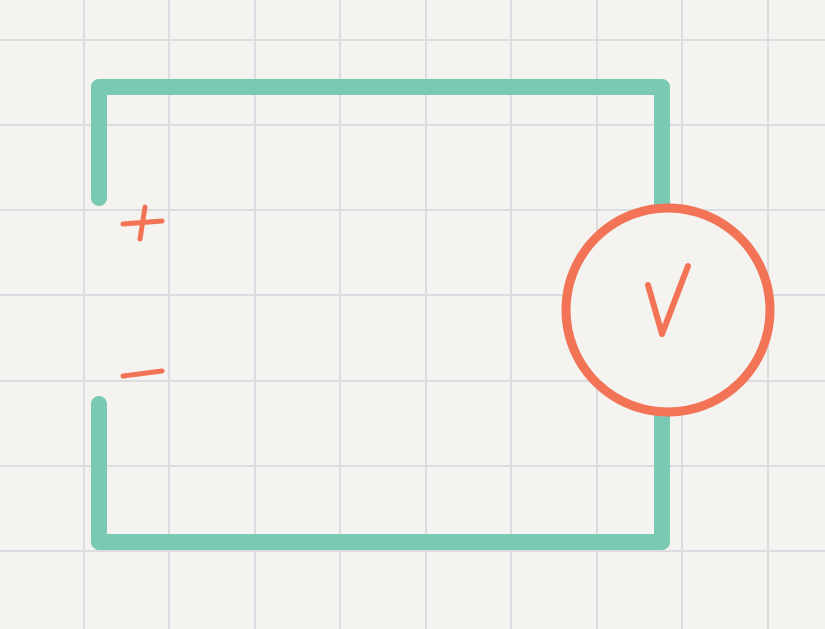 The width and height of the screenshot is (825, 629). I want to click on voltmeter: V, so click(668, 310).